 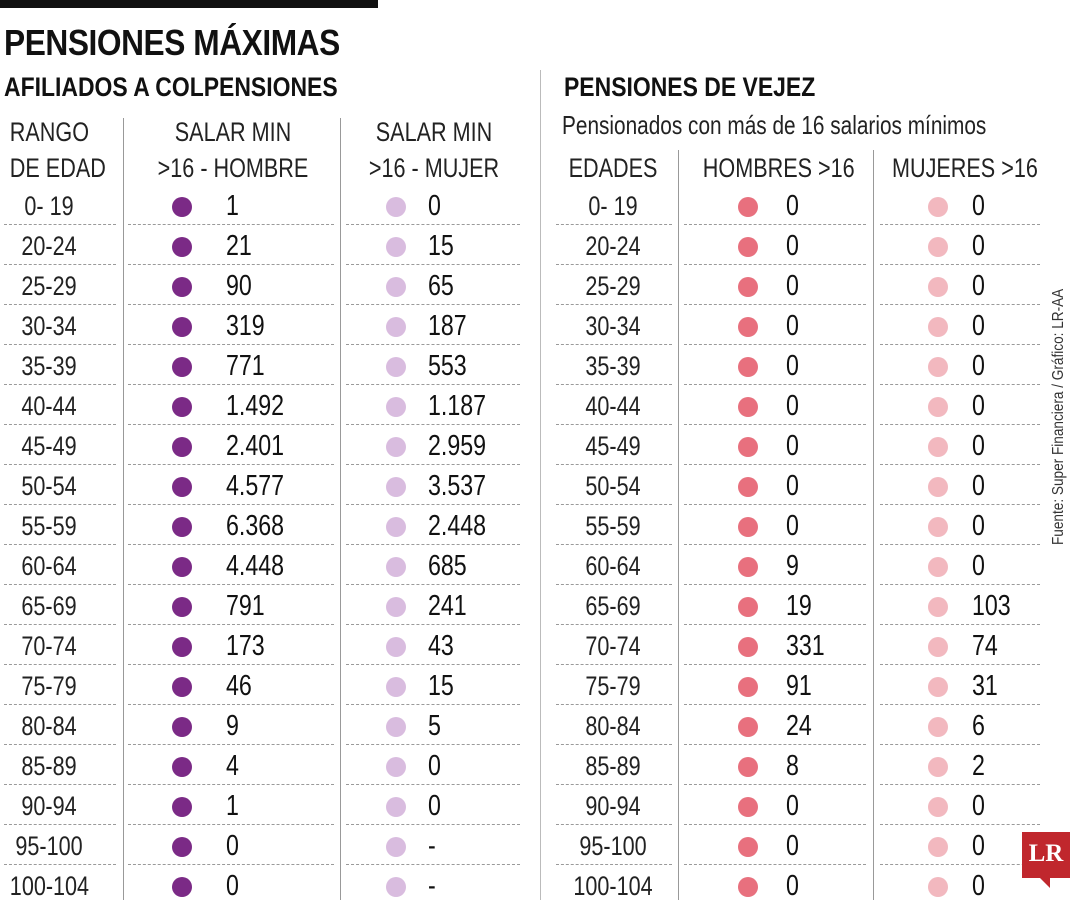 What do you see at coordinates (441, 686) in the screenshot?
I see `women-value: 15` at bounding box center [441, 686].